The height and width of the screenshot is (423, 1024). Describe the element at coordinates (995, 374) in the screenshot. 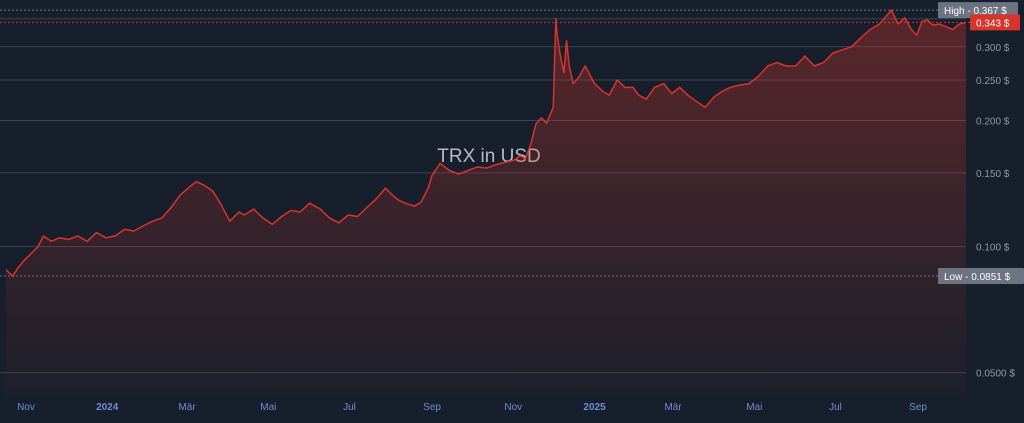

I see `y-tick-label: 0.0500 $` at that location.